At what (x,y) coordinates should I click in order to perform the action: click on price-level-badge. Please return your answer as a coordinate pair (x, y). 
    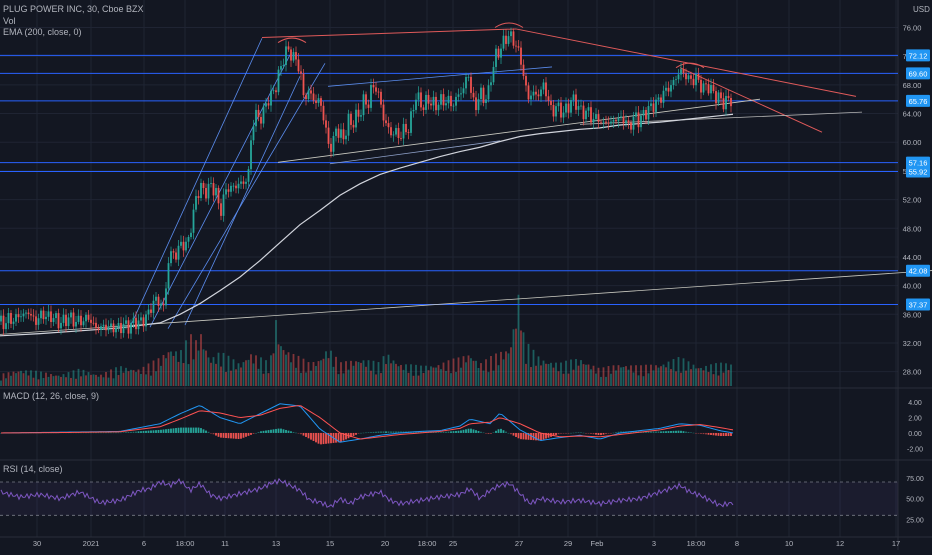
    Looking at the image, I should click on (918, 100).